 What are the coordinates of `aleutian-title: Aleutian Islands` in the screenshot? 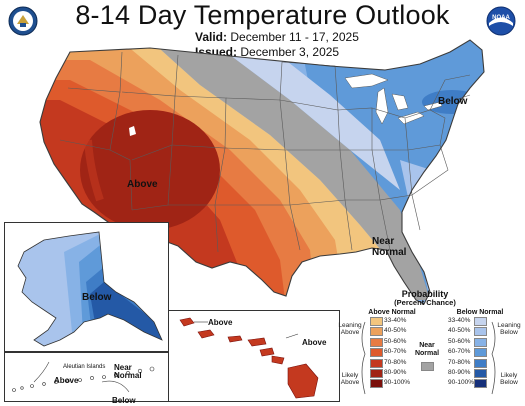 It's located at (84, 367).